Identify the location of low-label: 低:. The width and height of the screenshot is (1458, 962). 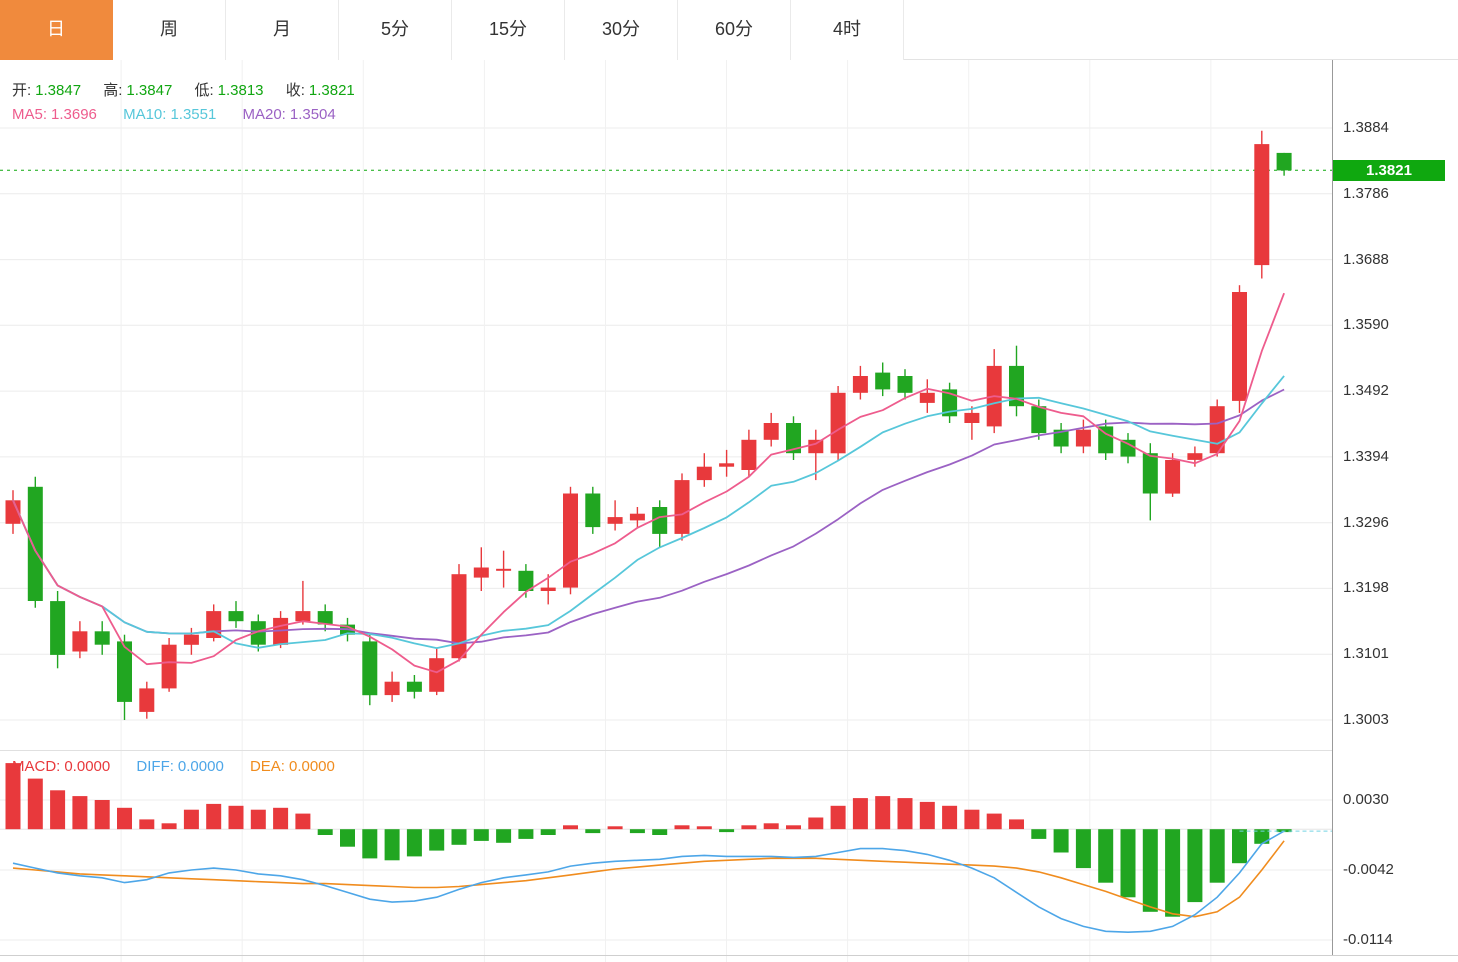
(204, 90).